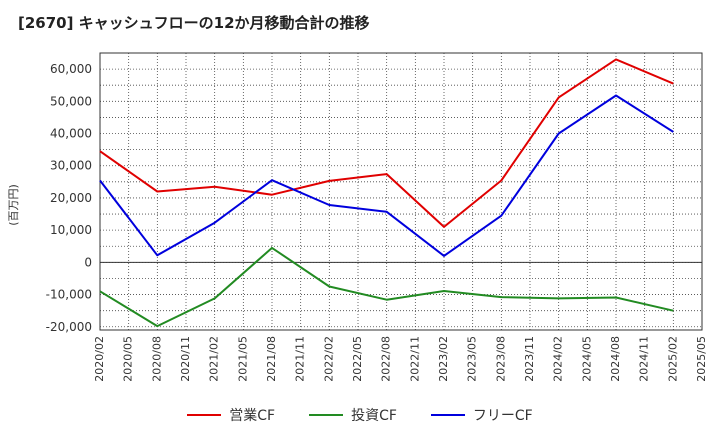  What do you see at coordinates (271, 359) in the screenshot?
I see `x-tick-label: 2021/08` at bounding box center [271, 359].